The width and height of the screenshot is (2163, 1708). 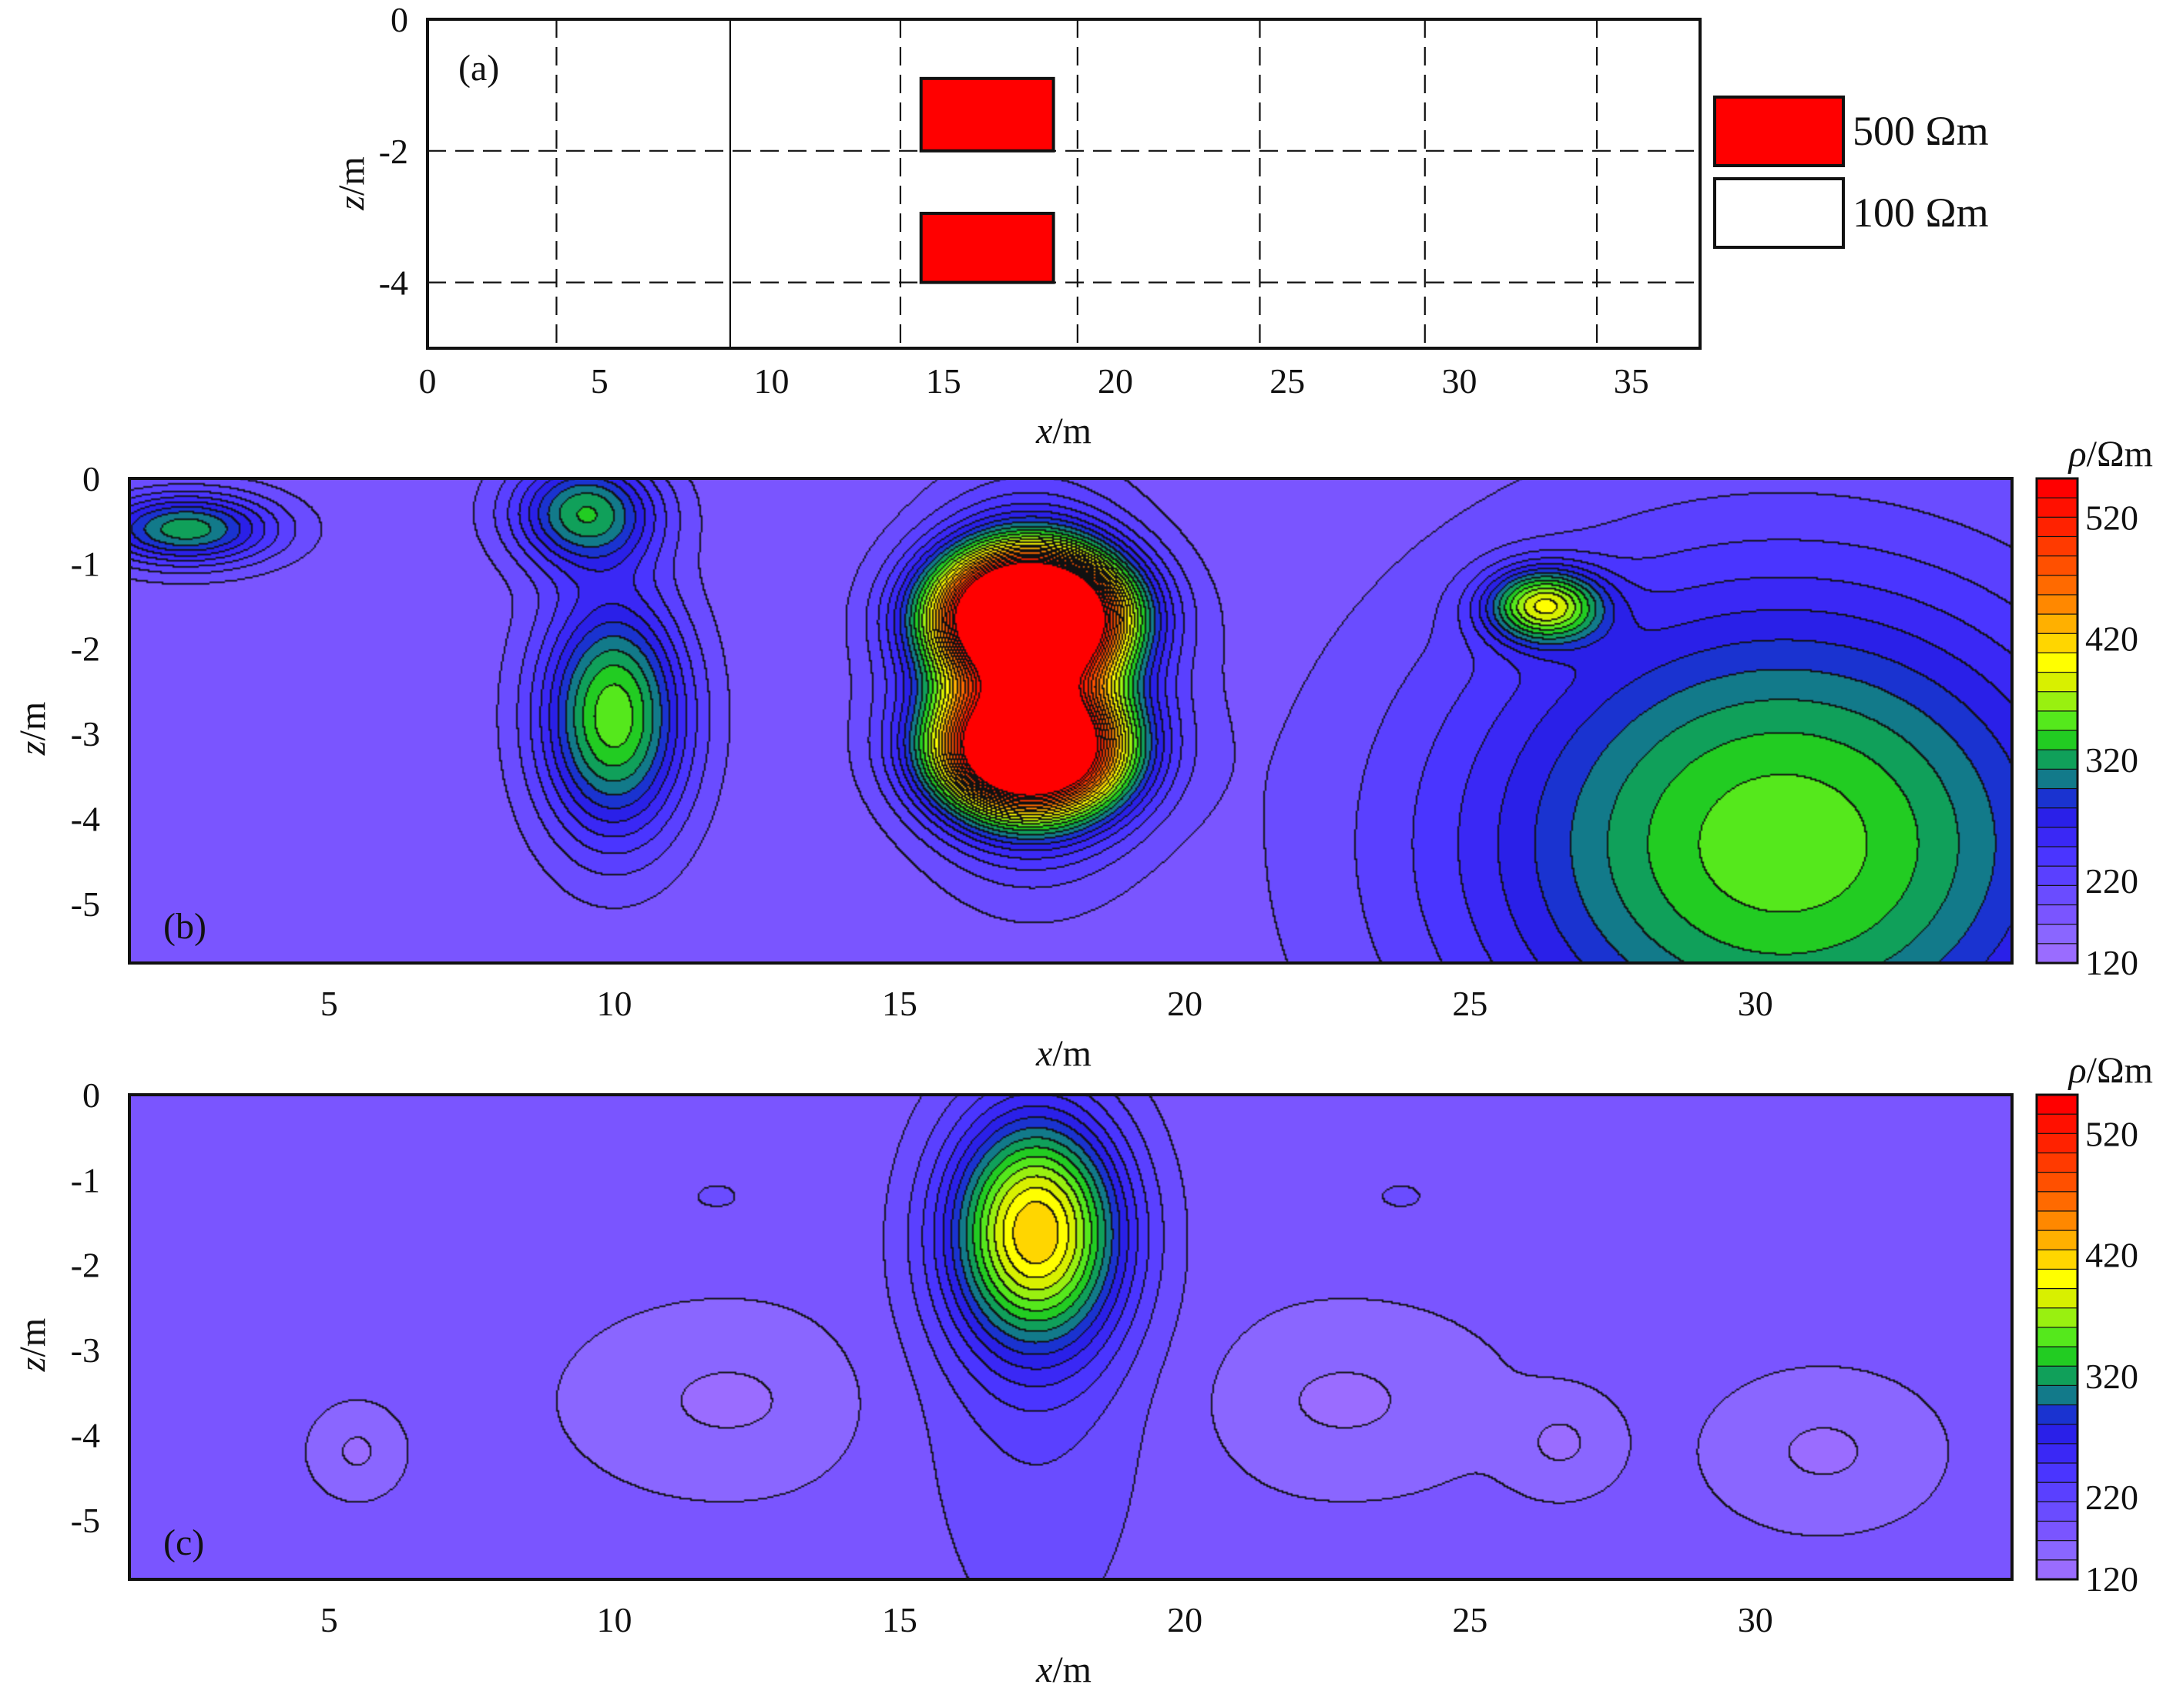 What do you see at coordinates (86, 904) in the screenshot?
I see `y-tick-label: -5` at bounding box center [86, 904].